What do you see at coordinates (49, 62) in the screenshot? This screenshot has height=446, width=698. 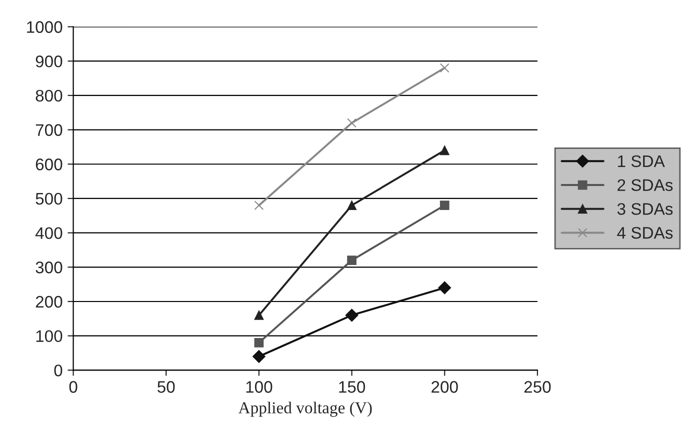 I see `y-tick-label: 900` at bounding box center [49, 62].